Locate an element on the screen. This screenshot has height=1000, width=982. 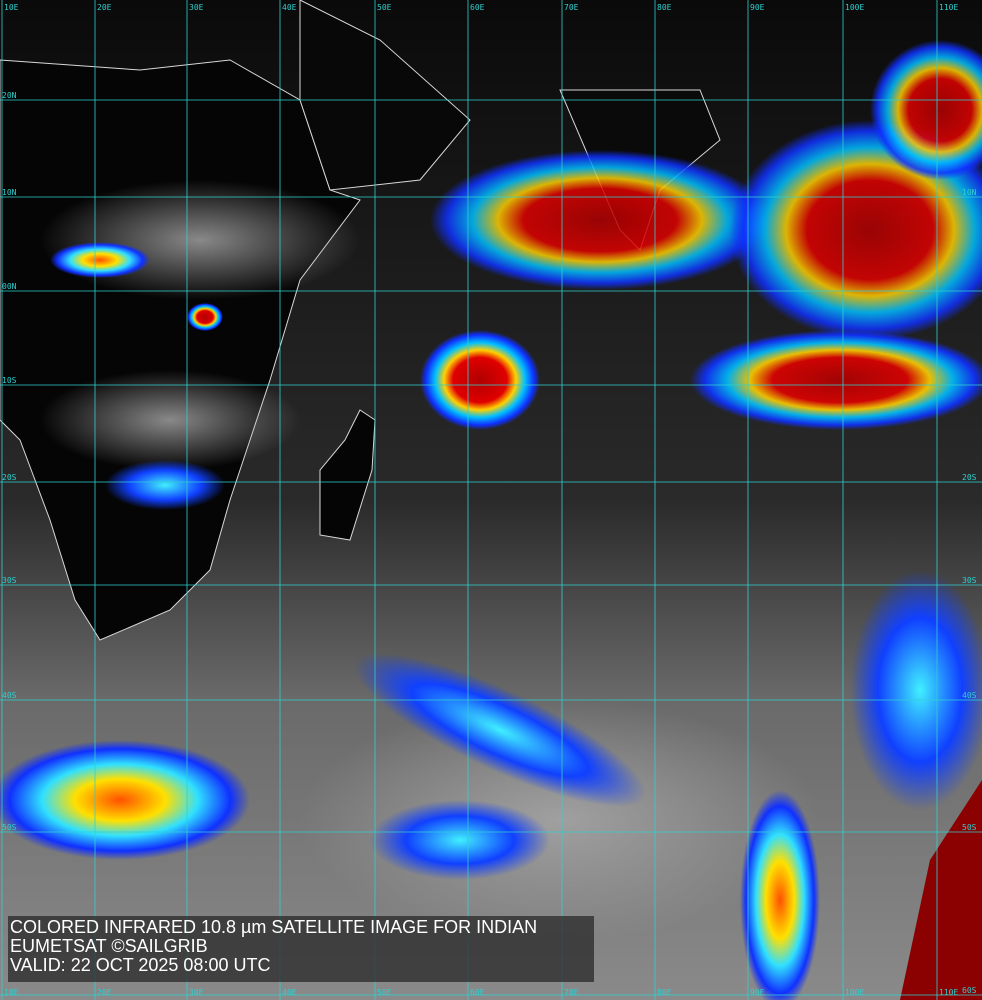
caption-credit: EUMETSAT ©SAILGRIB is located at coordinates (109, 946).